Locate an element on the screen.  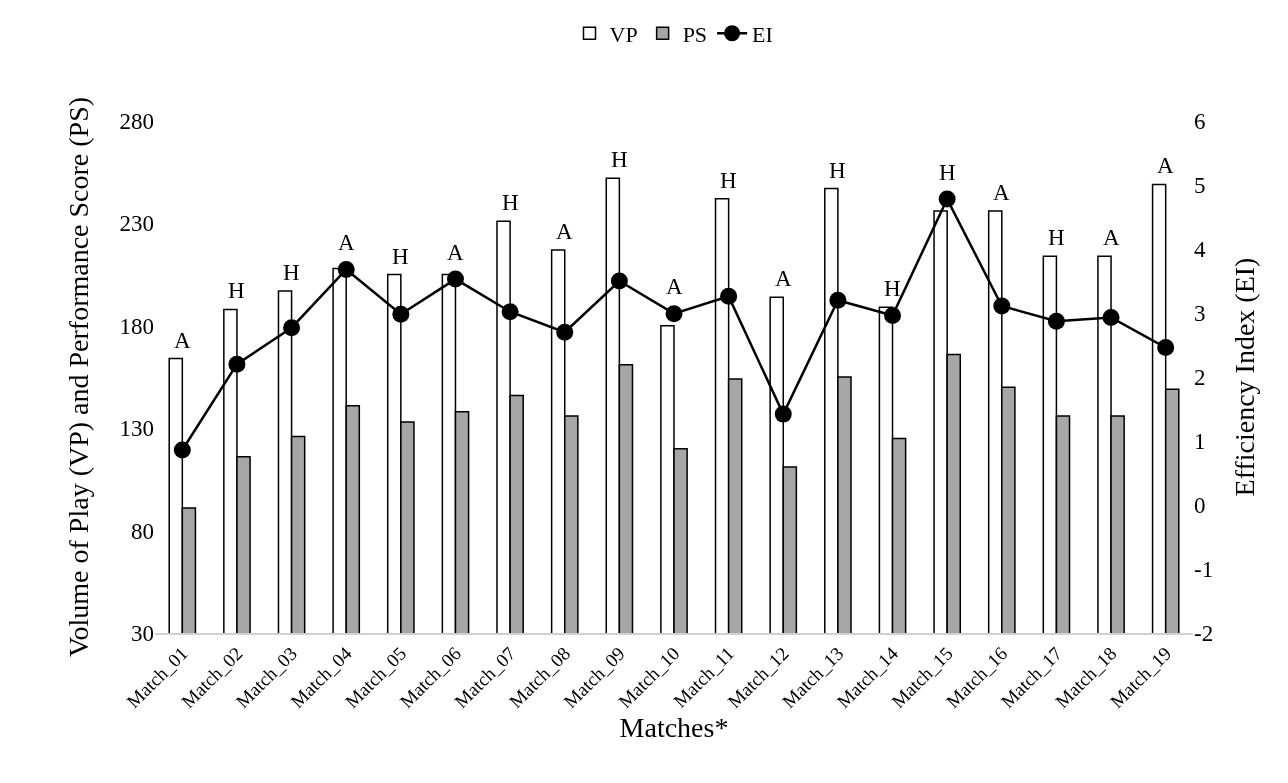
y-axis-title: Volume of Play (VP) and Performance Score (PS) is located at coordinates (79, 377).